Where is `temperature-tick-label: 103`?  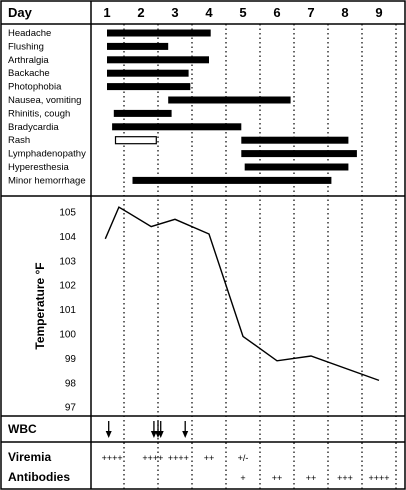
temperature-tick-label: 103 is located at coordinates (67, 261).